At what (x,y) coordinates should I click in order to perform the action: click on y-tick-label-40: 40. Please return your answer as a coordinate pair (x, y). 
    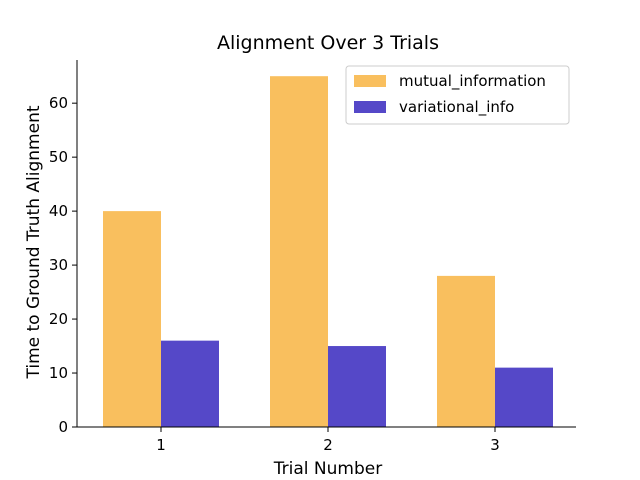
    Looking at the image, I should click on (58, 211).